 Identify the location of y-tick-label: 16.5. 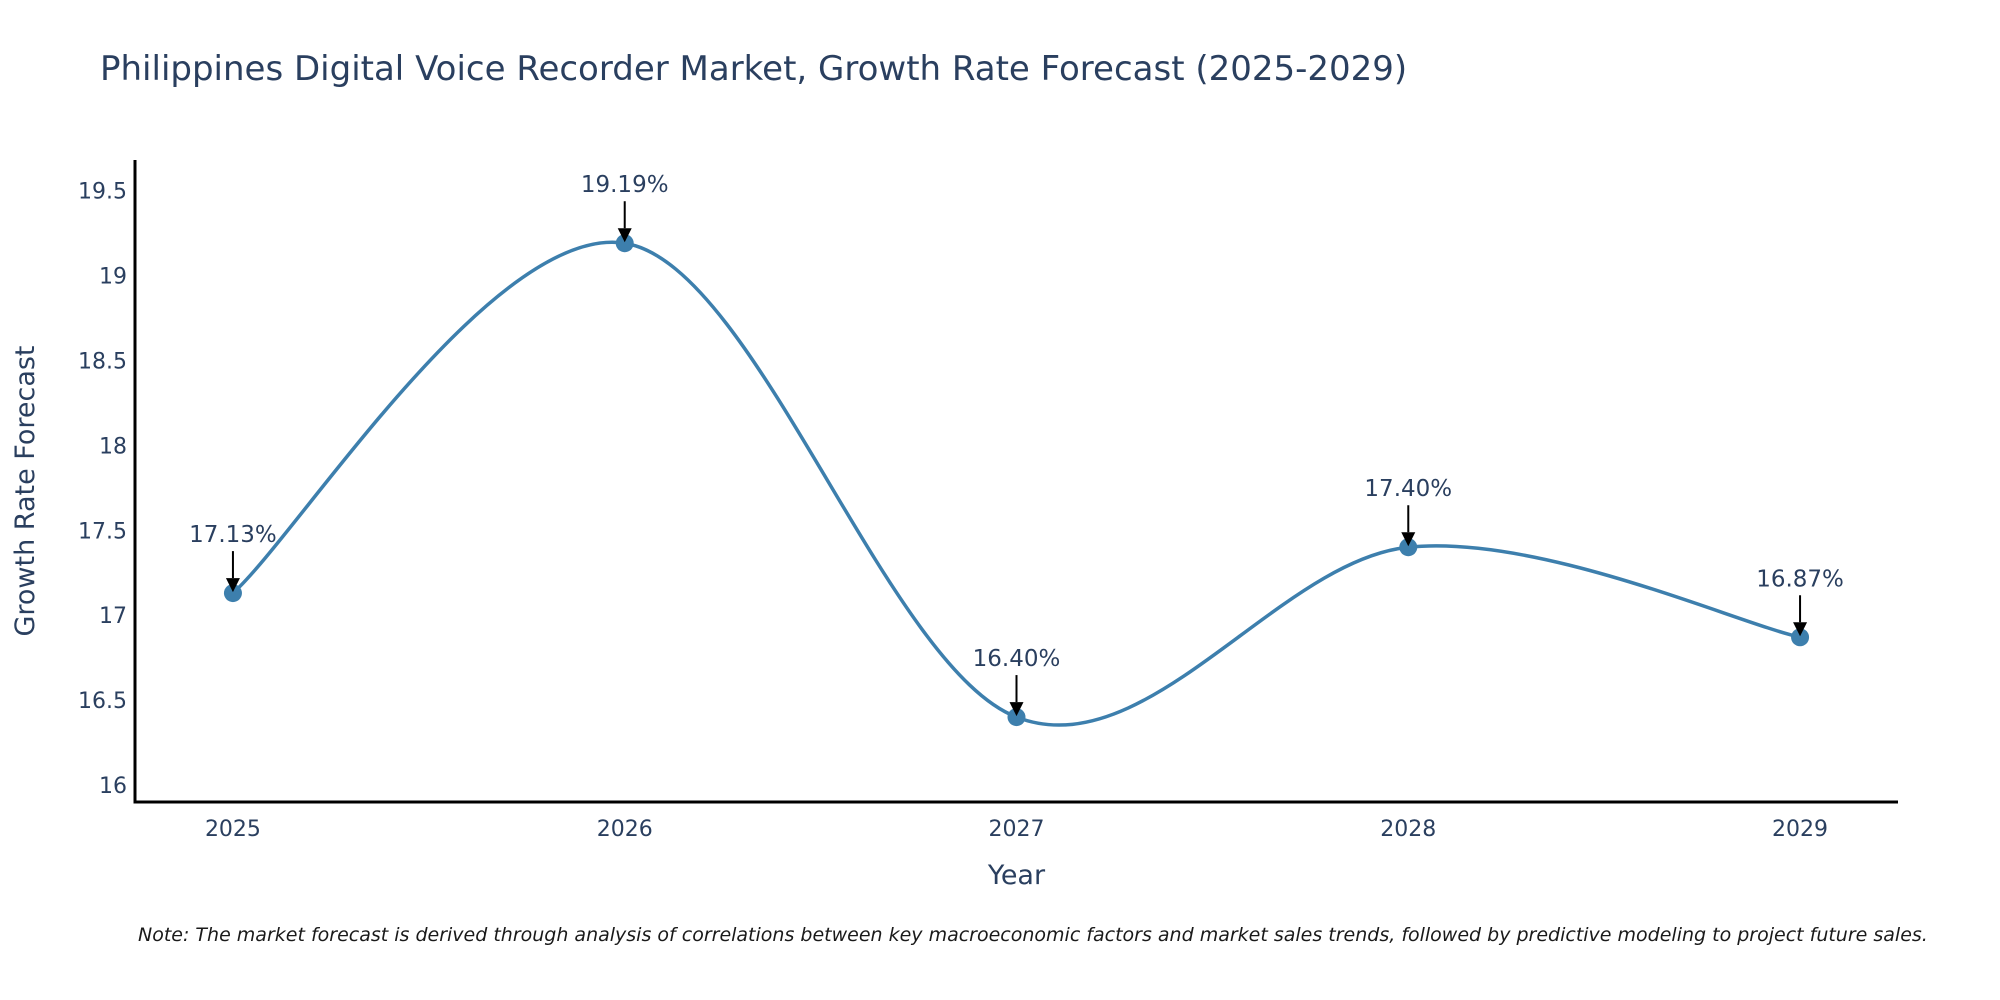
(102, 701).